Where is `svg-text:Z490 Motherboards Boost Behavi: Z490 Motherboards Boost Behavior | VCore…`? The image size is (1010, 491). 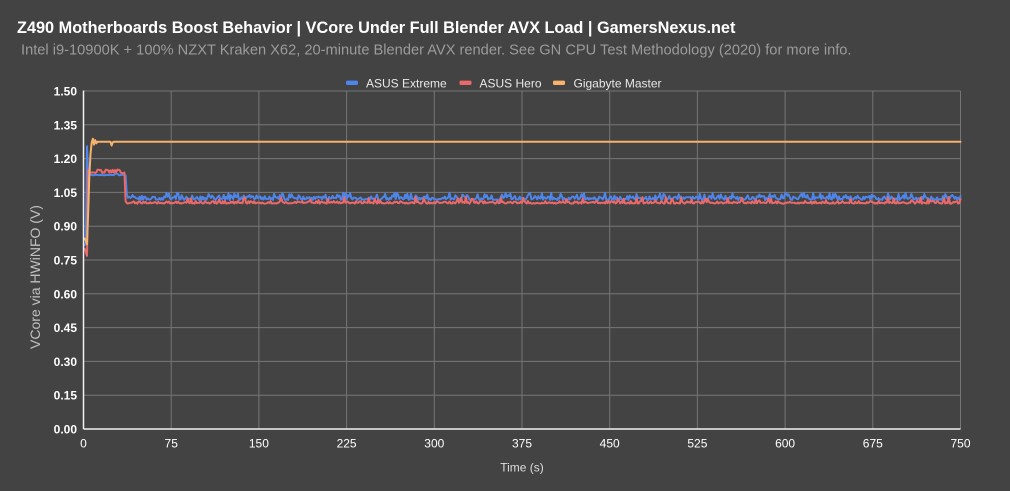 svg-text:Z490 Motherboards Boost Behavi: Z490 Motherboards Boost Behavior | VCore… is located at coordinates (376, 28).